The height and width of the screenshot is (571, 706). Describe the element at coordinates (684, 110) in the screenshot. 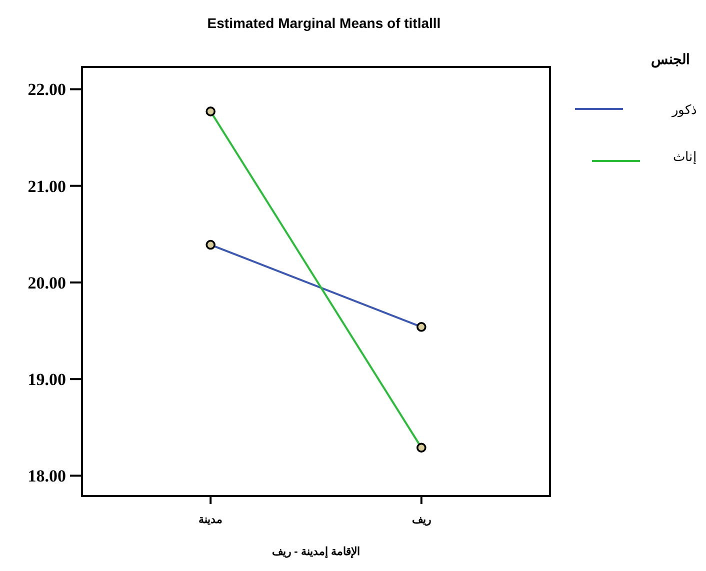

I see `text: ذكور` at that location.